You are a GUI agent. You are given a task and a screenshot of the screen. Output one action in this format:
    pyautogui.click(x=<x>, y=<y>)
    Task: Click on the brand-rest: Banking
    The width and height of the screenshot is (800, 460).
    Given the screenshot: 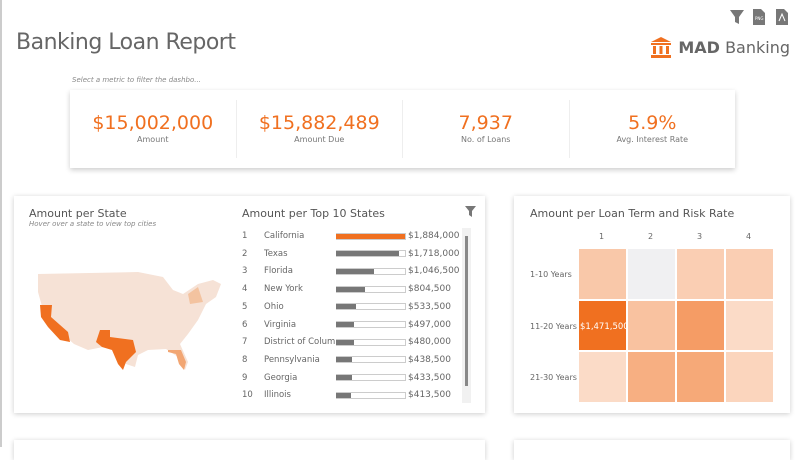 What is the action you would take?
    pyautogui.click(x=757, y=47)
    